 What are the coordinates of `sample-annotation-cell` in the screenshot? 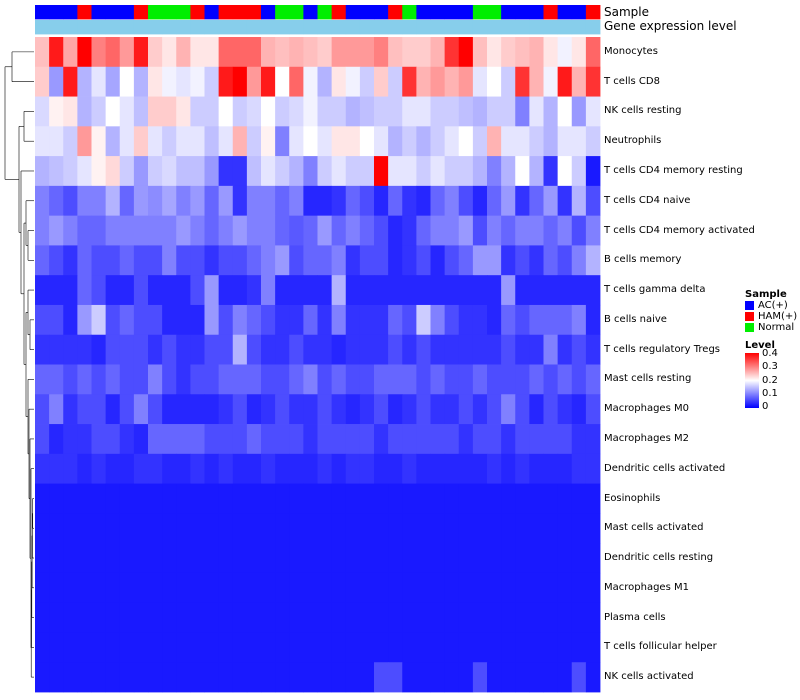 It's located at (565, 12).